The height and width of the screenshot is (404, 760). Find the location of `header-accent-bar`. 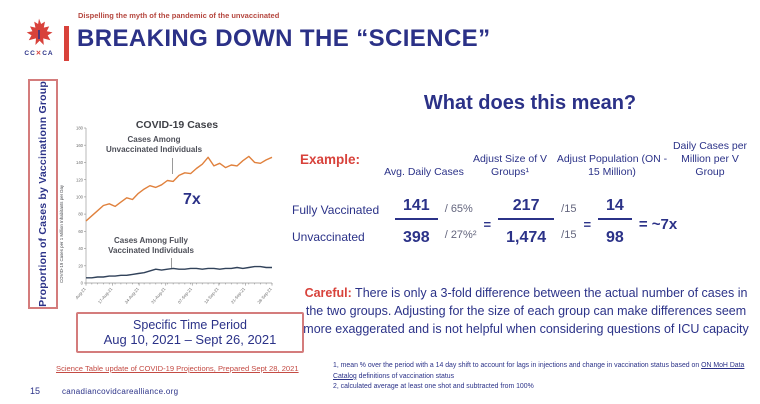

header-accent-bar is located at coordinates (66, 43).